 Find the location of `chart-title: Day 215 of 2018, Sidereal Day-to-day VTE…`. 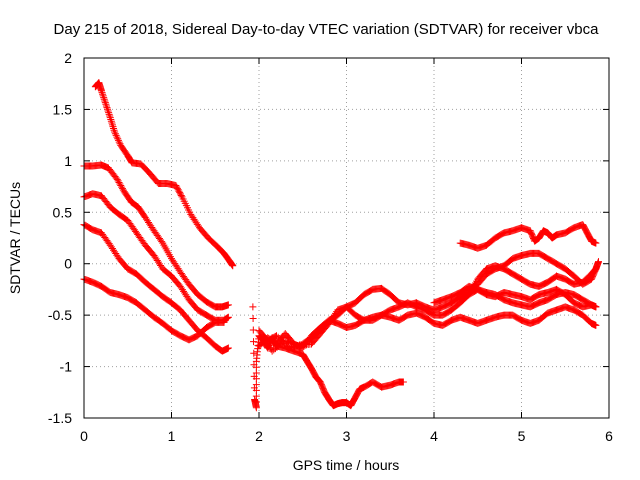

chart-title: Day 215 of 2018, Sidereal Day-to-day VTE… is located at coordinates (327, 29).